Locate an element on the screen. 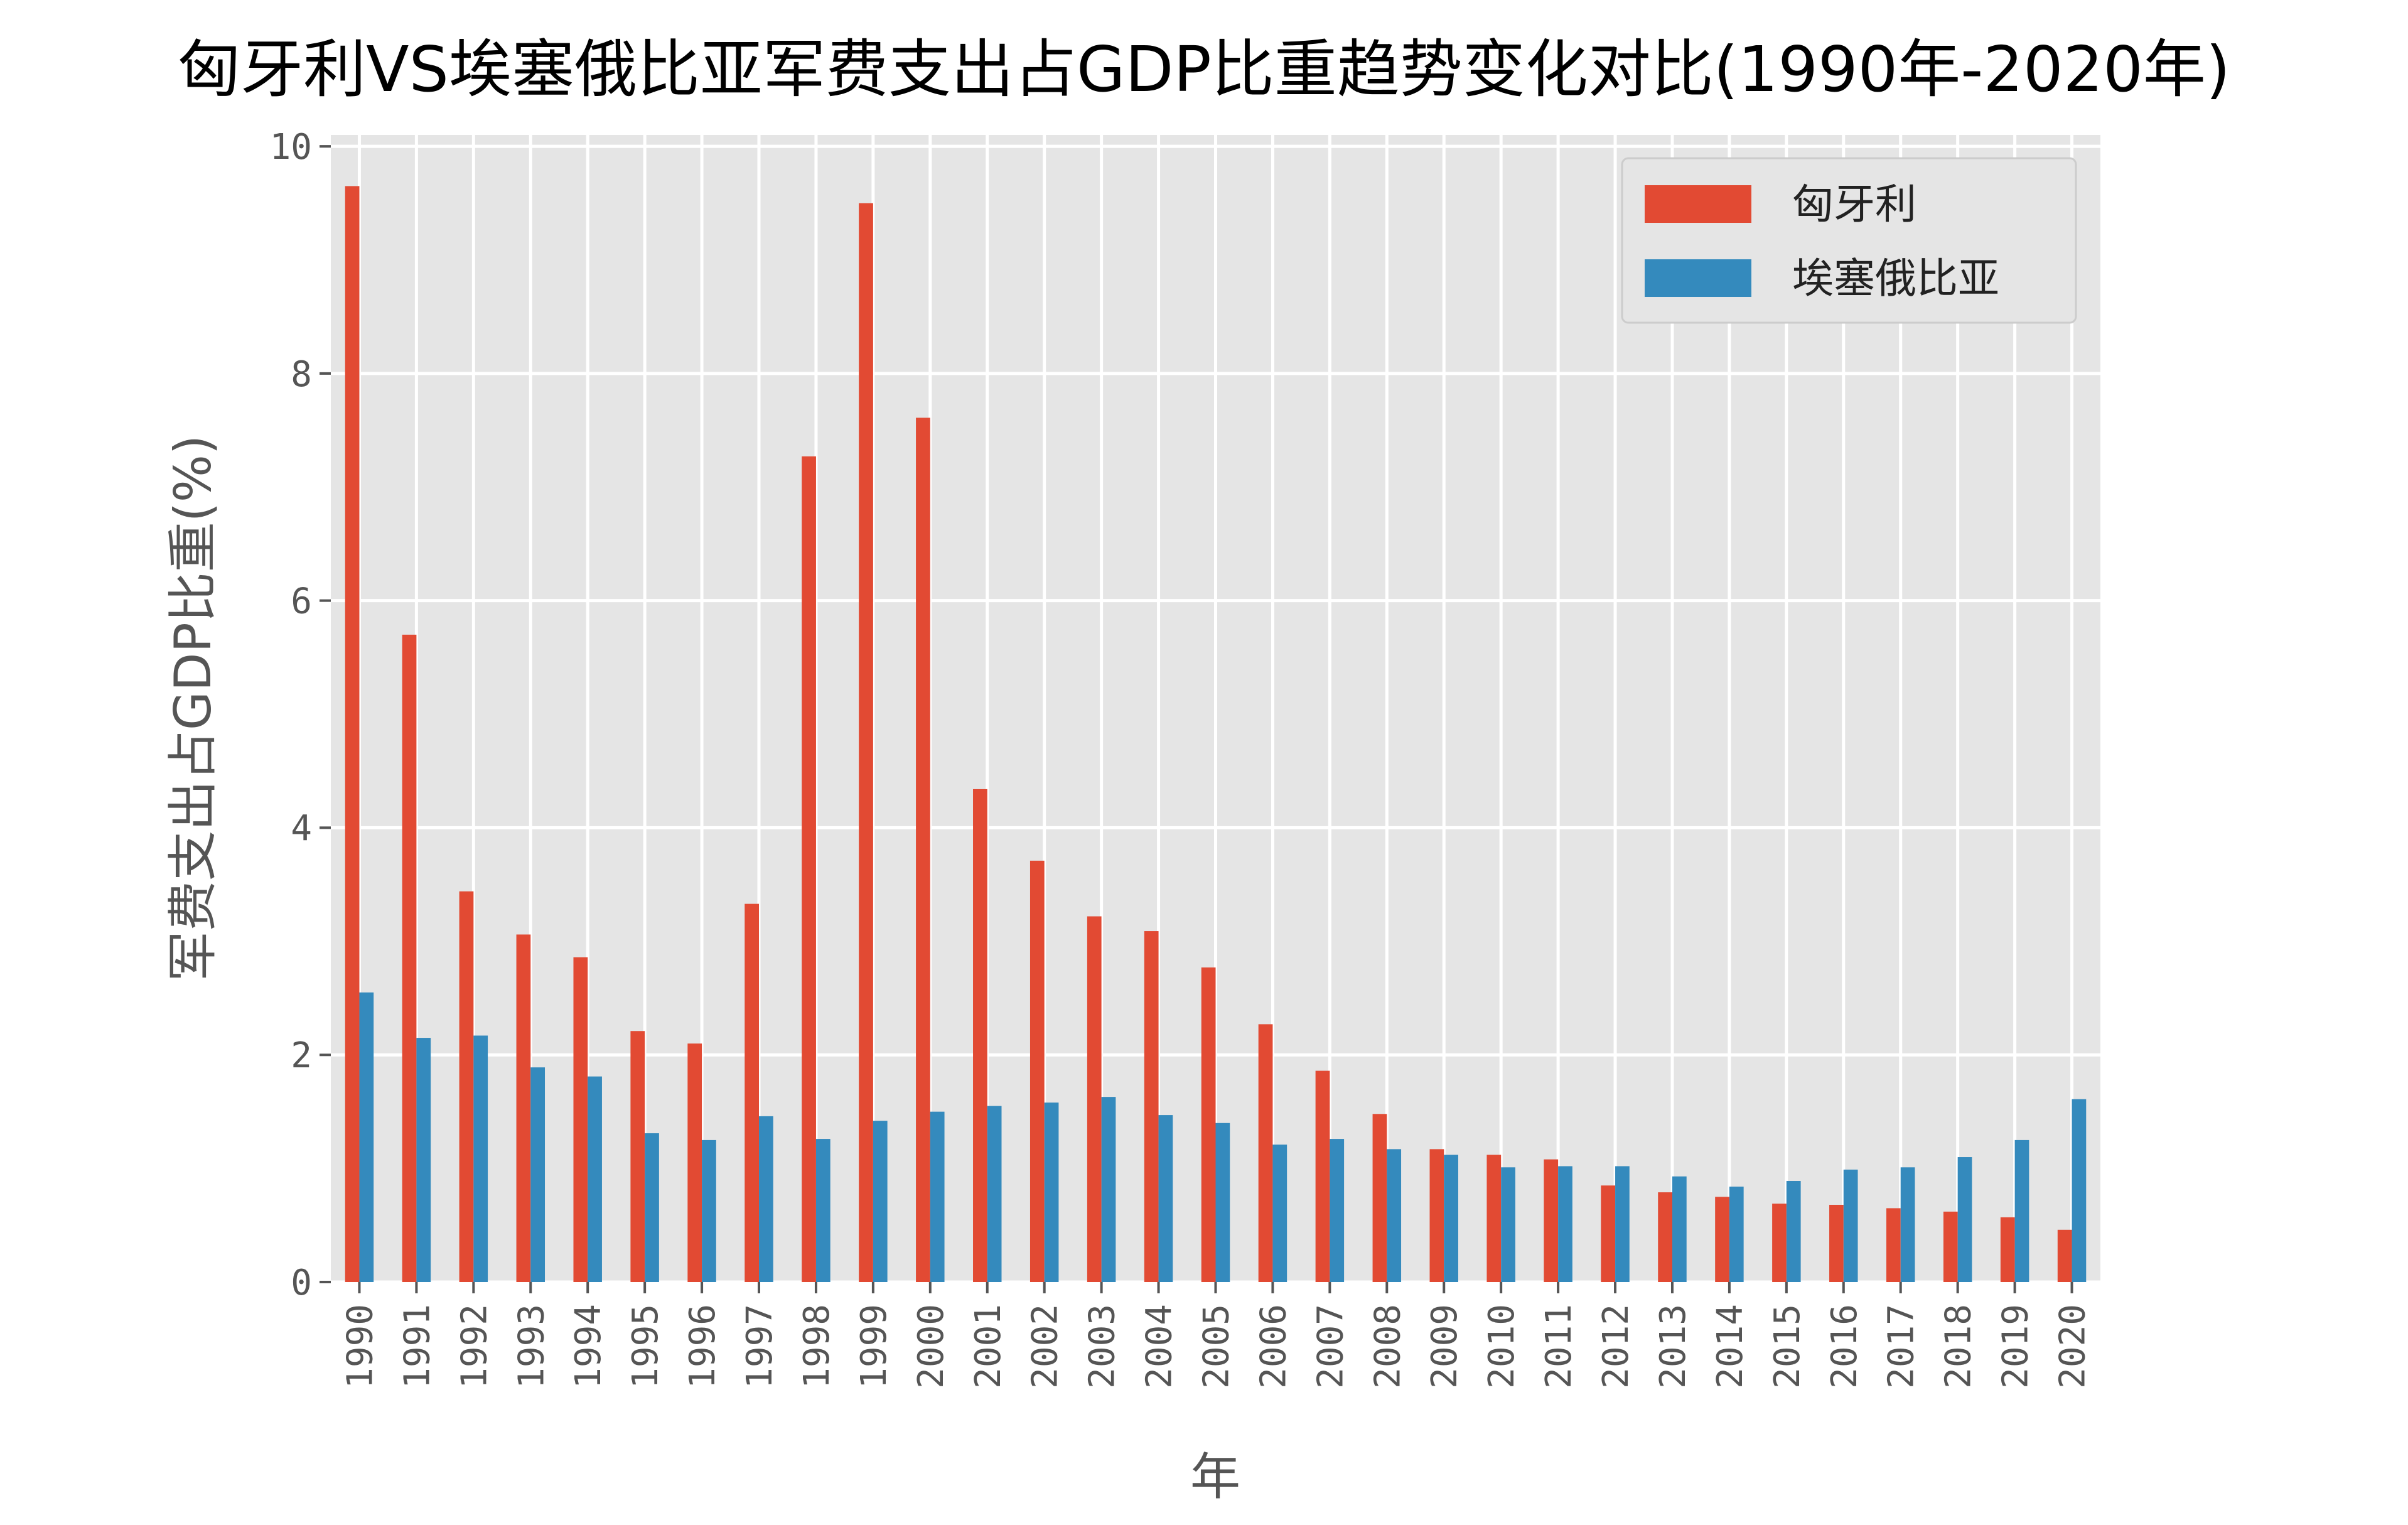  x-tick-label: 2009 is located at coordinates (1444, 1347).